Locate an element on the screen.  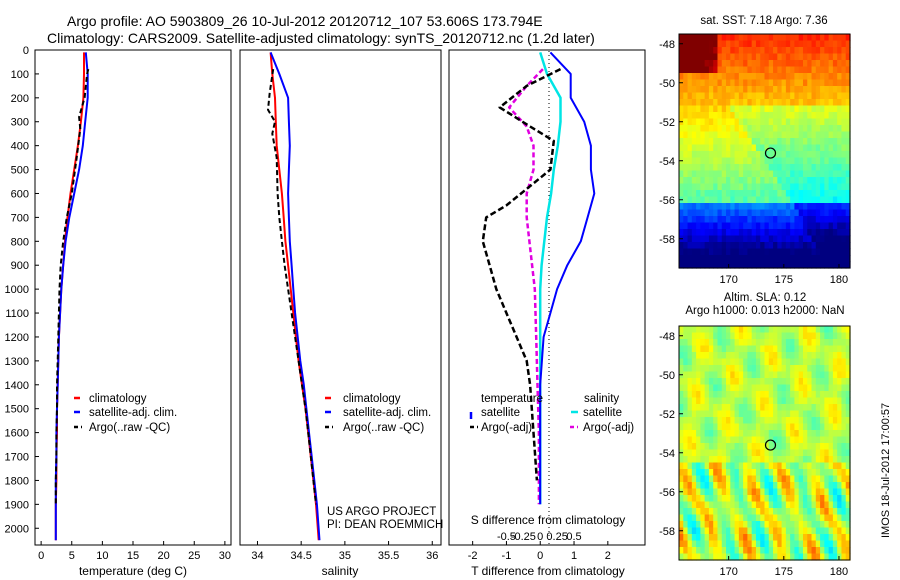
s-difference-tick-label: 0.5 is located at coordinates (573, 537).